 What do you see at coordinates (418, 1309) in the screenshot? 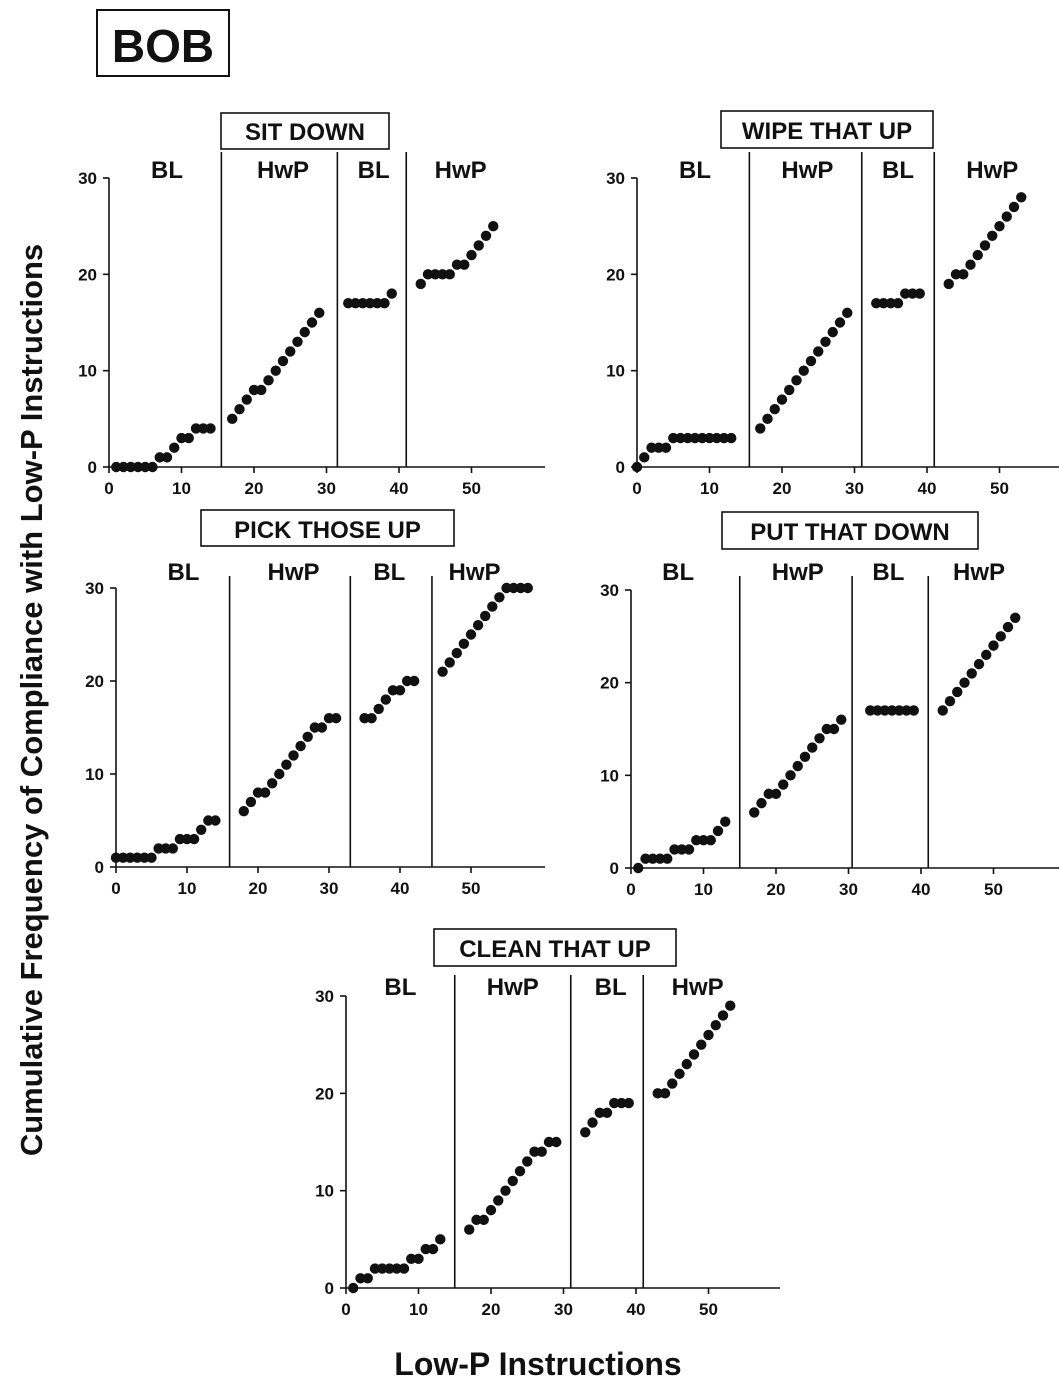
I see `x-tick-label: 10` at bounding box center [418, 1309].